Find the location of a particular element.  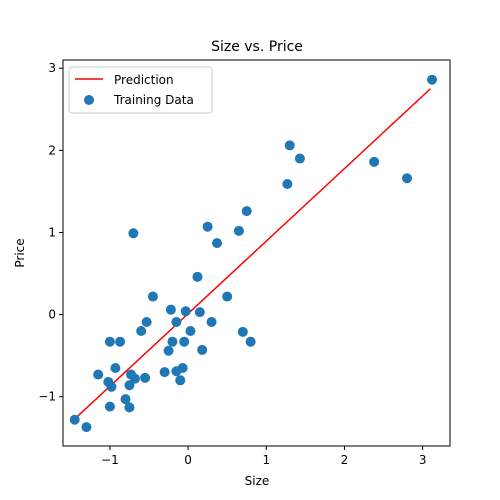

y-axis-label: Price is located at coordinates (20, 252).